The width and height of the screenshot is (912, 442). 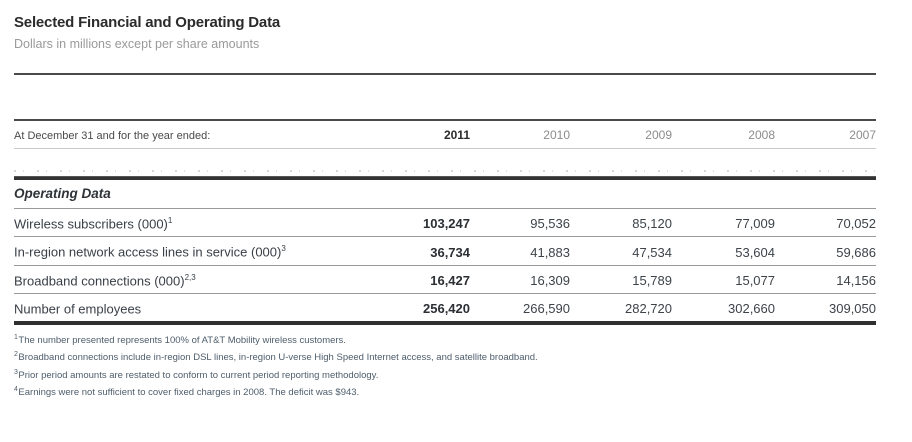 I want to click on row-label-text: Broadband connections (000), so click(x=99, y=280).